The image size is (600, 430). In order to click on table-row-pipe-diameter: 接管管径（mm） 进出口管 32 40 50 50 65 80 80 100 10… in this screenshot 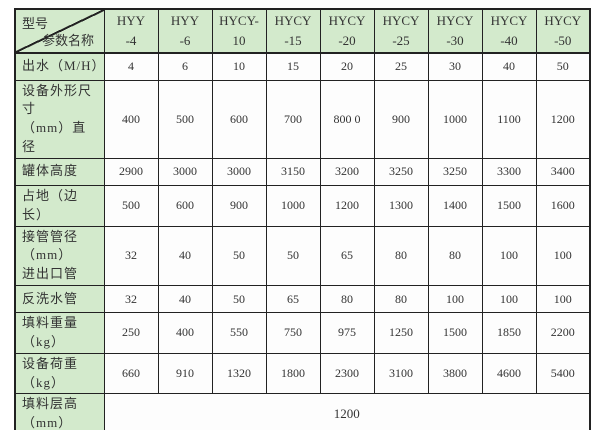, I will do `click(302, 256)`.